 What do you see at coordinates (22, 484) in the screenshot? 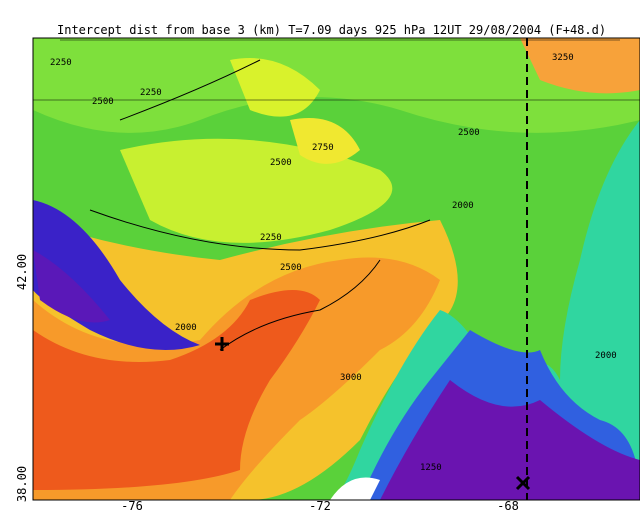
I see `y-tick-label: 38.00` at bounding box center [22, 484].